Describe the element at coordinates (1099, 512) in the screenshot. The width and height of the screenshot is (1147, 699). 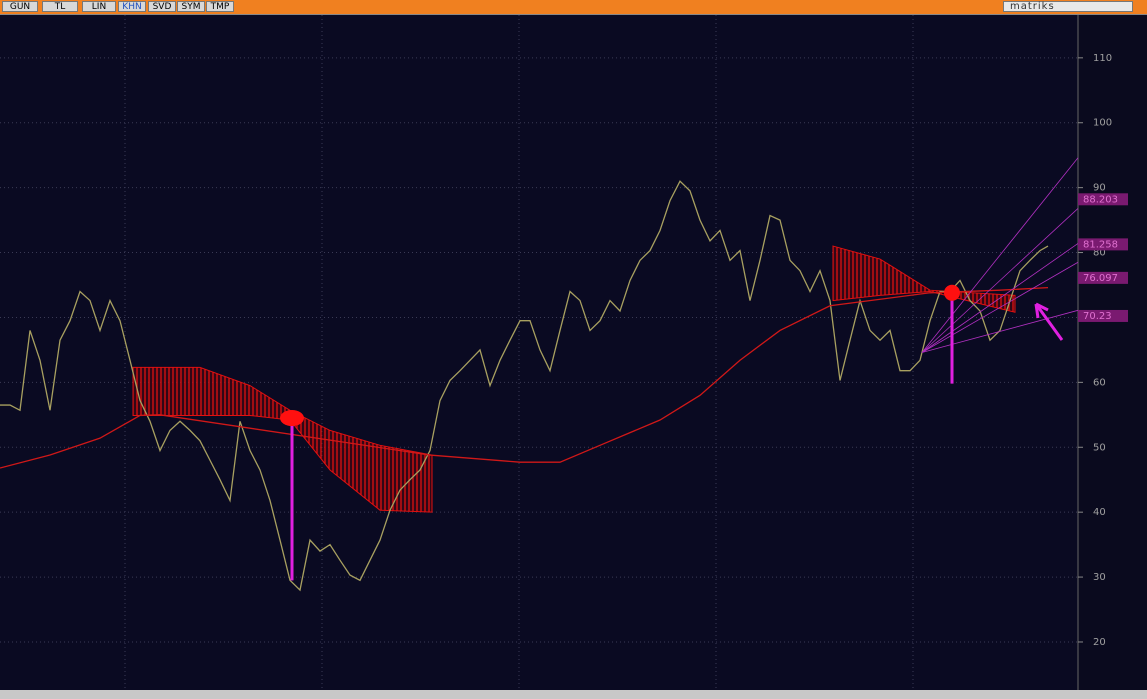
I see `y-tick-label: 40` at that location.